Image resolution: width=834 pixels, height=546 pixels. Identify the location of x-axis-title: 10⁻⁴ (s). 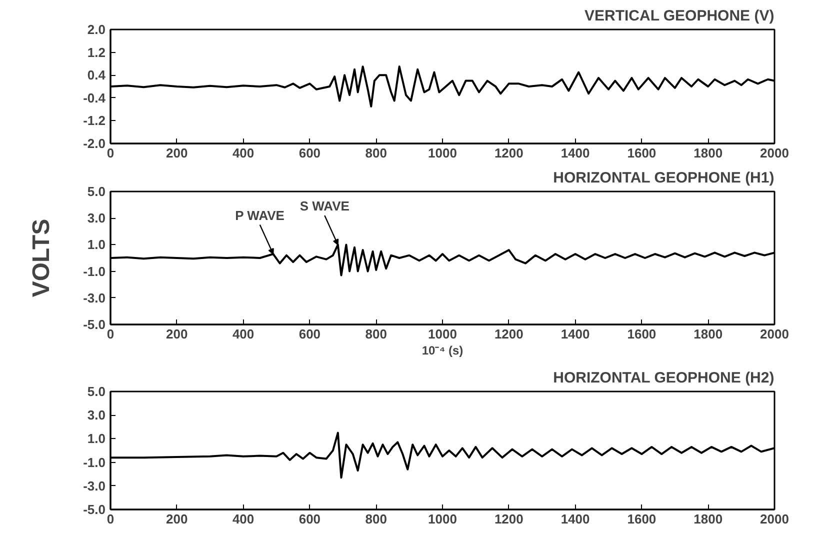
(443, 351).